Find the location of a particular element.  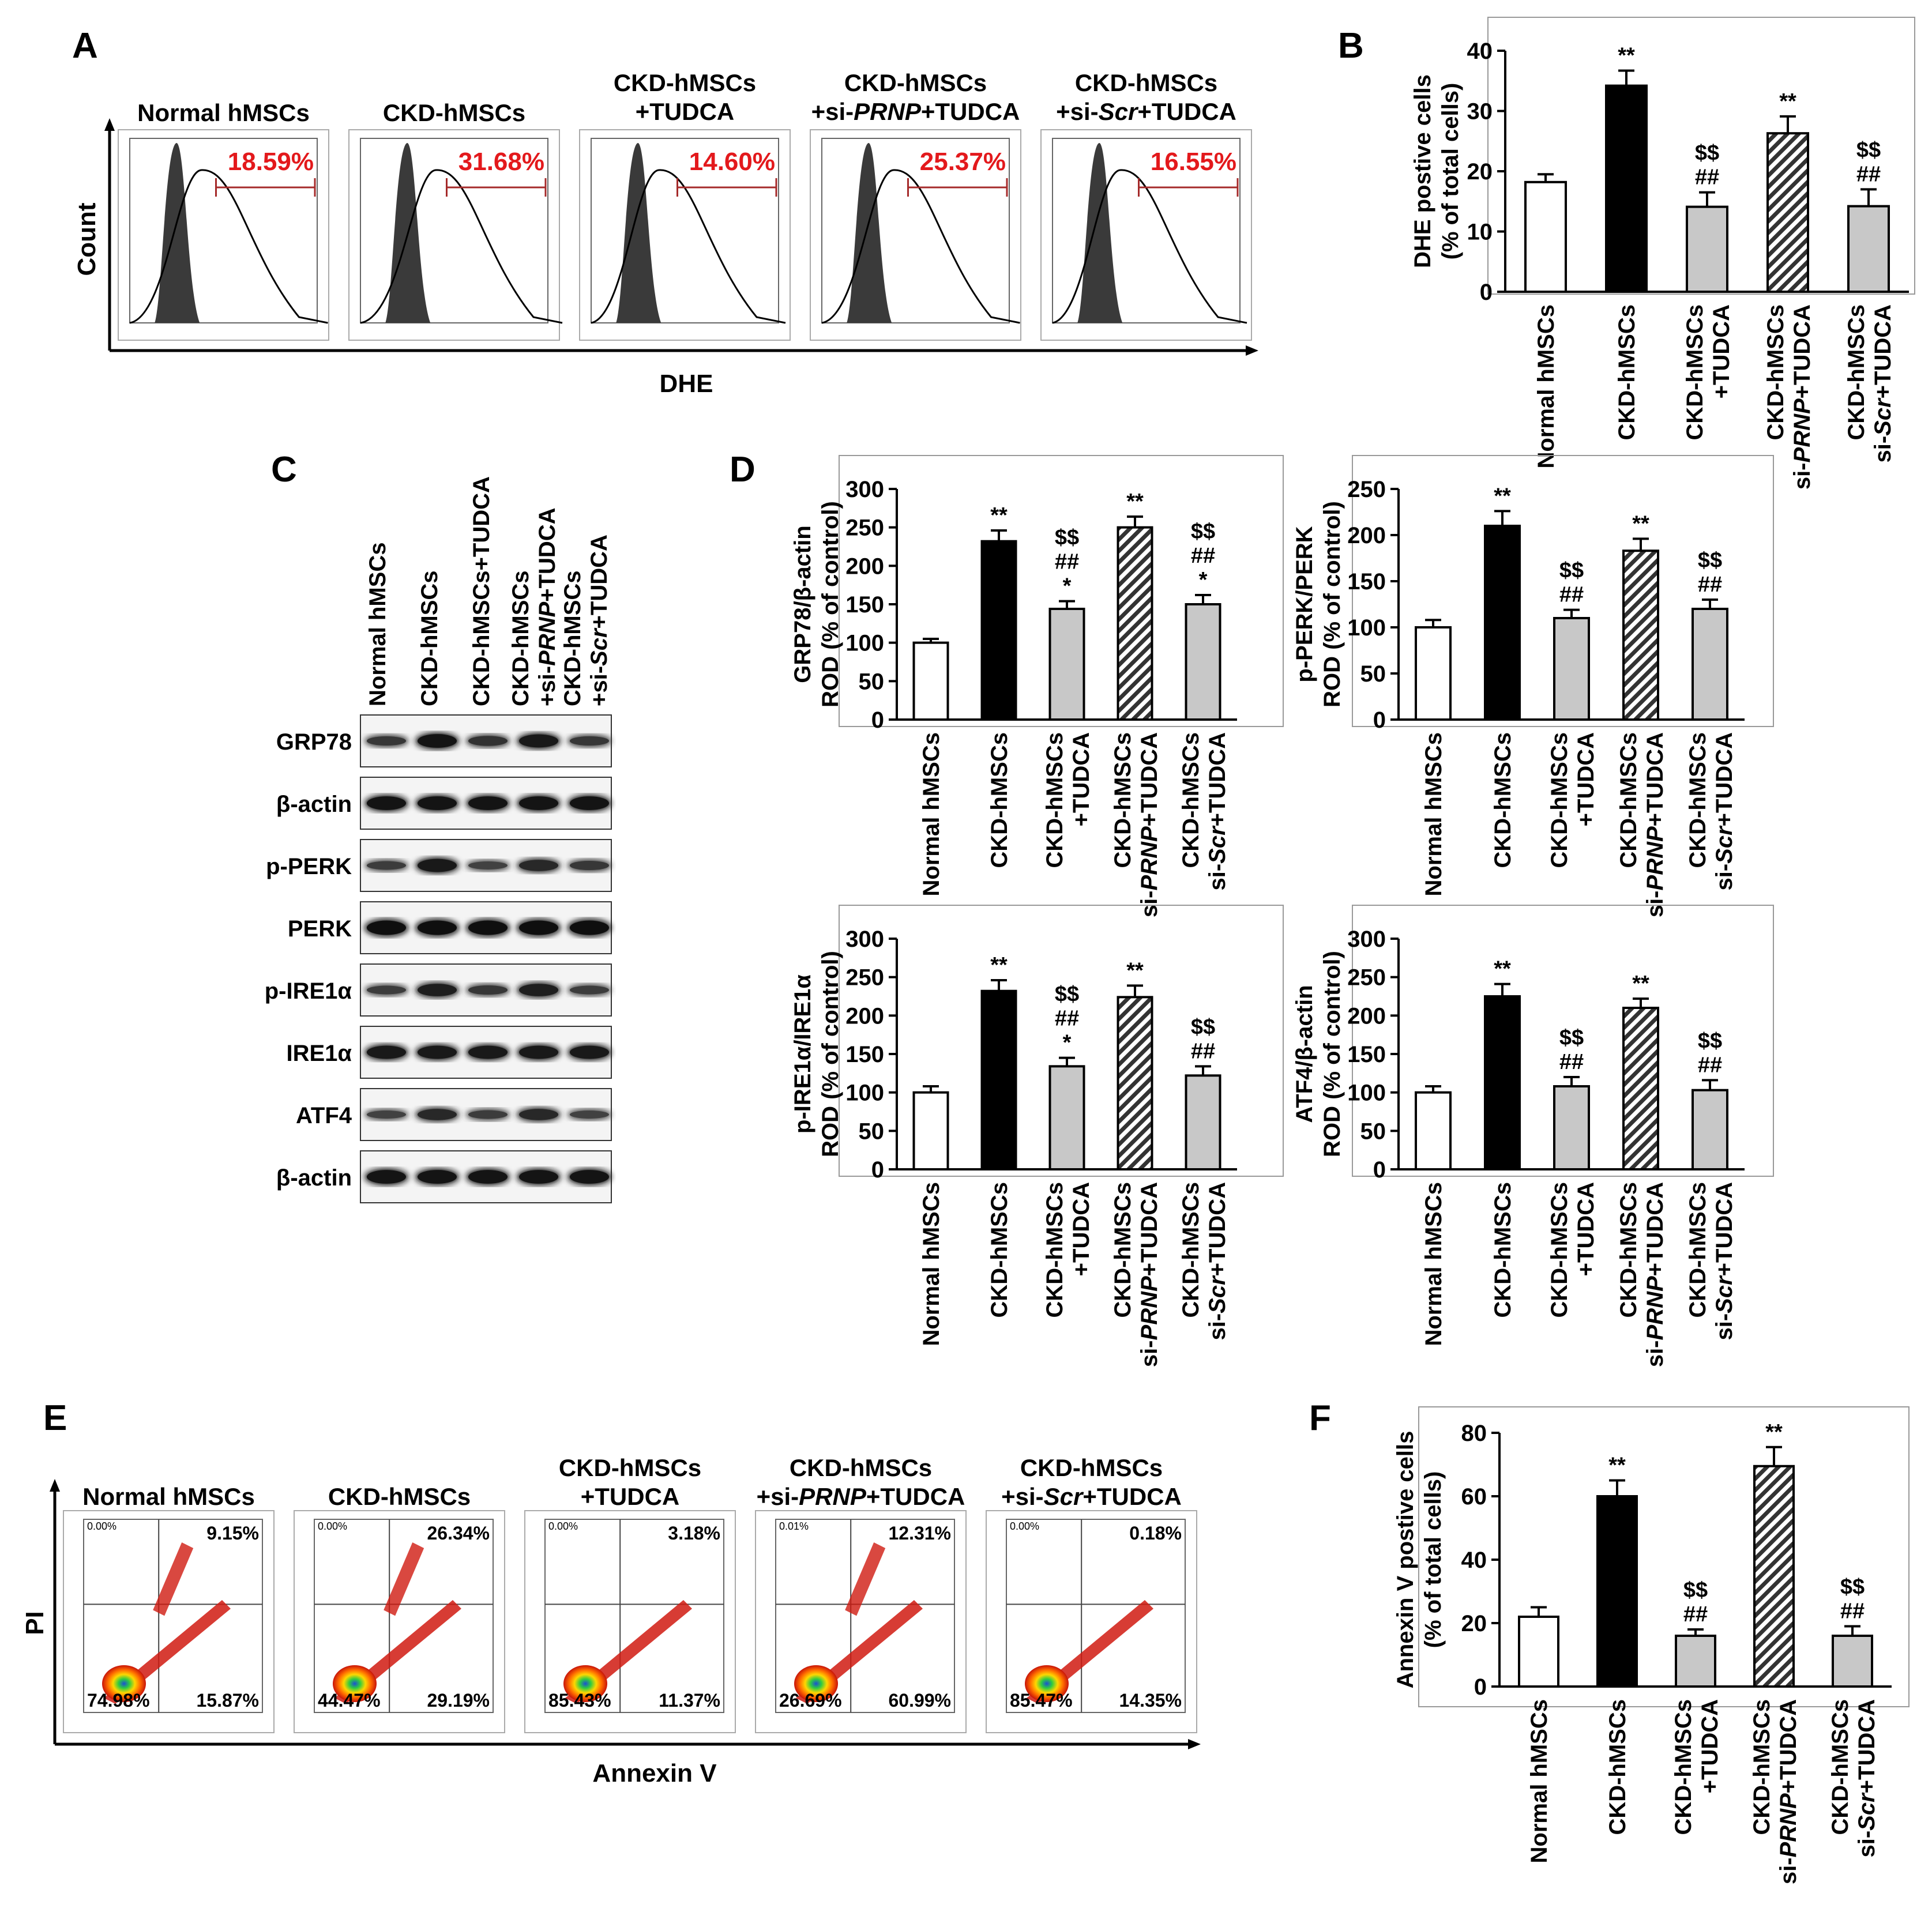

quadrant-ll: 26.69% is located at coordinates (811, 1701).